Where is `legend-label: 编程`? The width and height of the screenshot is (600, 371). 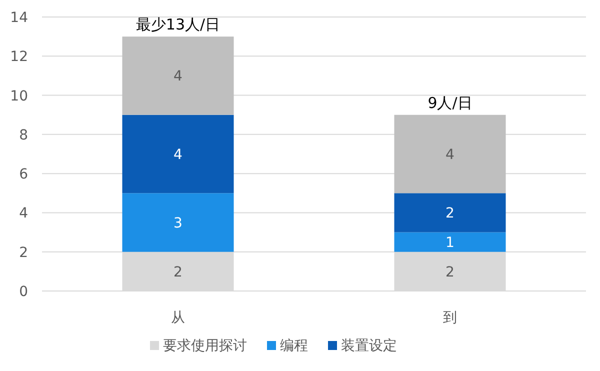 legend-label: 编程 is located at coordinates (294, 346).